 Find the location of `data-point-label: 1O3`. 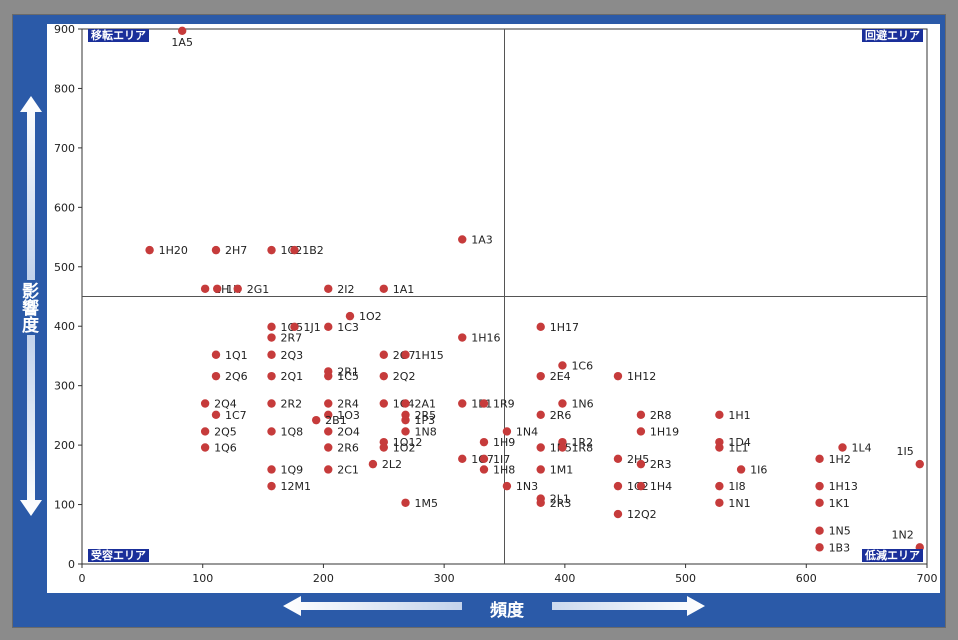

data-point-label: 1O3 is located at coordinates (348, 415).